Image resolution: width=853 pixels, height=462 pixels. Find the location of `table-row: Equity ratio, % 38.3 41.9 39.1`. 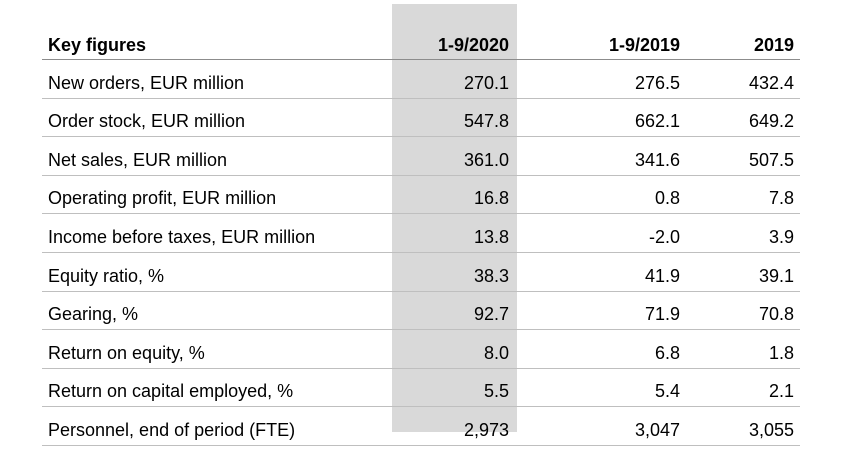

table-row: Equity ratio, % 38.3 41.9 39.1 is located at coordinates (421, 272).